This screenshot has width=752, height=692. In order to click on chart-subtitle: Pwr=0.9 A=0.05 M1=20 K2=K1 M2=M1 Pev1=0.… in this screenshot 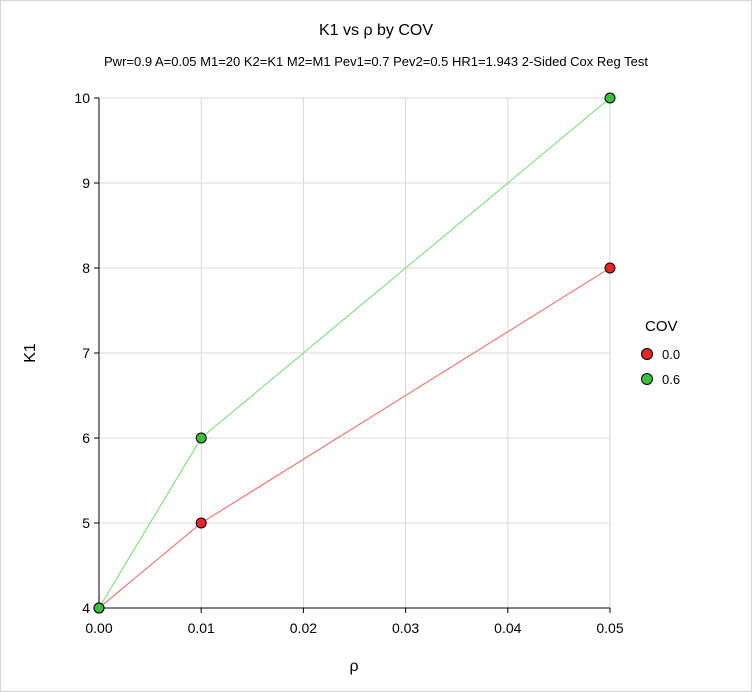, I will do `click(376, 61)`.